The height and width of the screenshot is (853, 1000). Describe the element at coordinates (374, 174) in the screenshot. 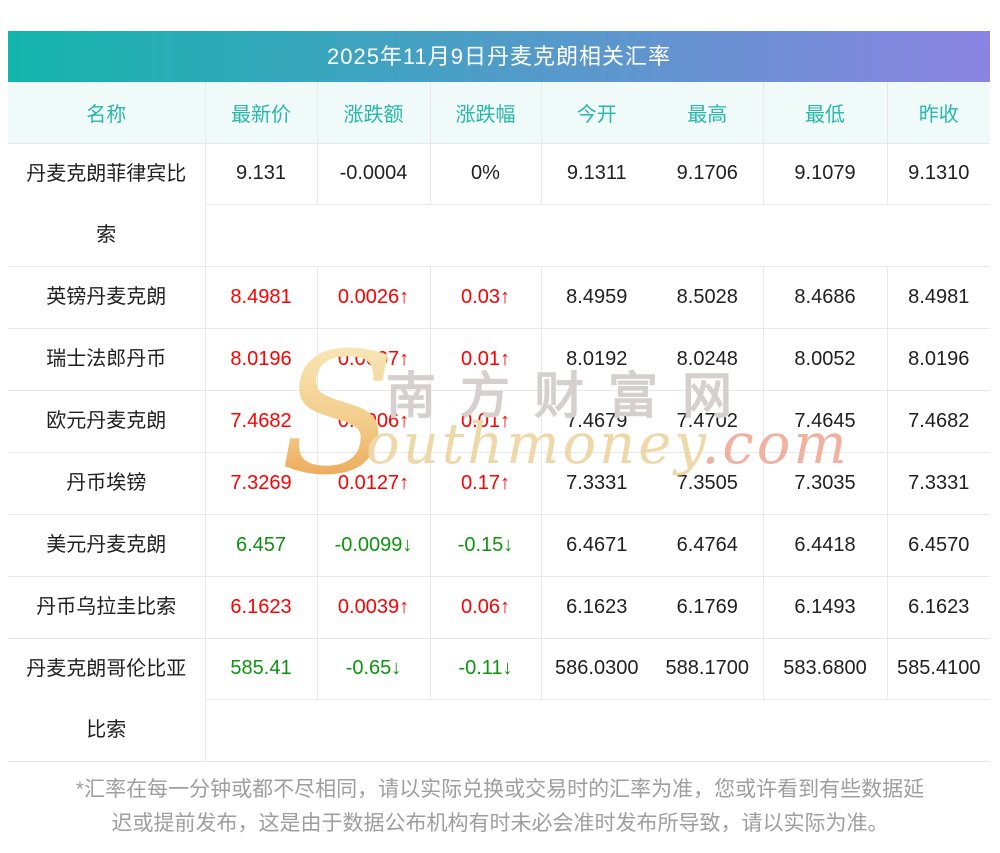

I see `cell-change: -0.0004` at that location.